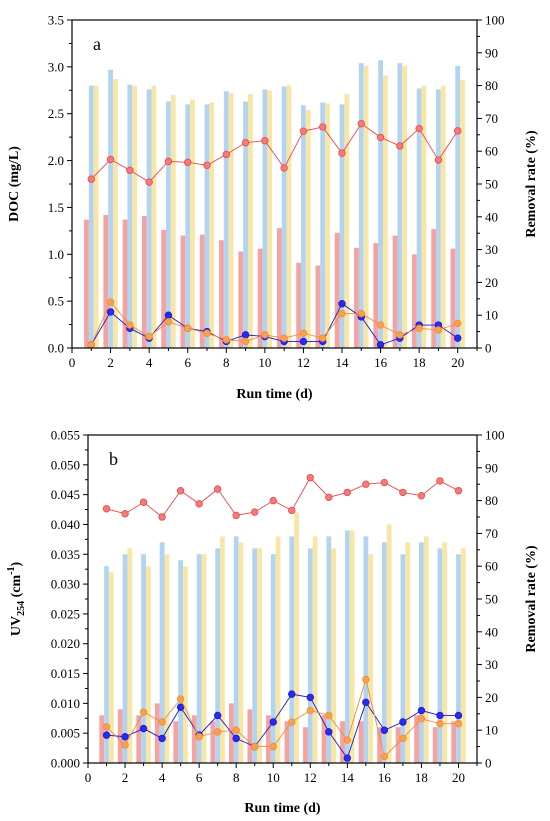 The height and width of the screenshot is (821, 550). Describe the element at coordinates (241, 299) in the screenshot. I see `bar-series1-day9` at that location.